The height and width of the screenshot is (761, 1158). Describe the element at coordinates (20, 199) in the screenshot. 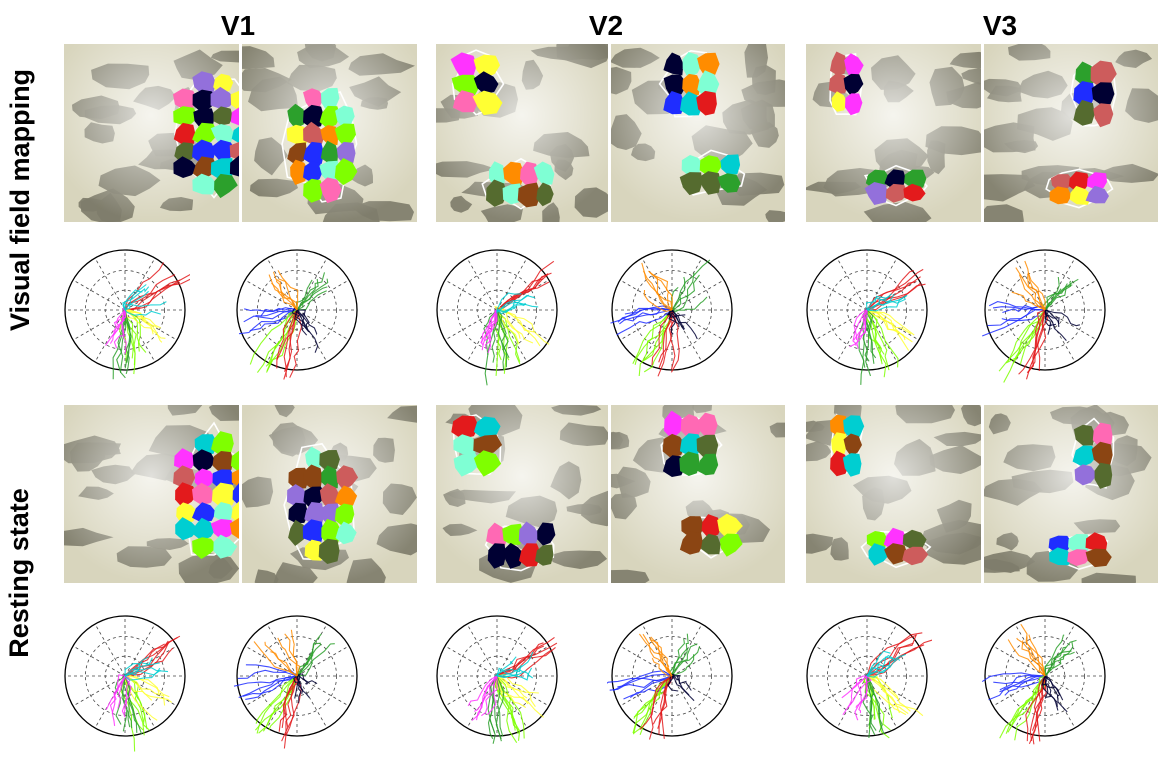

I see `row-label-visual-field-mapping: Visual field mapping` at that location.